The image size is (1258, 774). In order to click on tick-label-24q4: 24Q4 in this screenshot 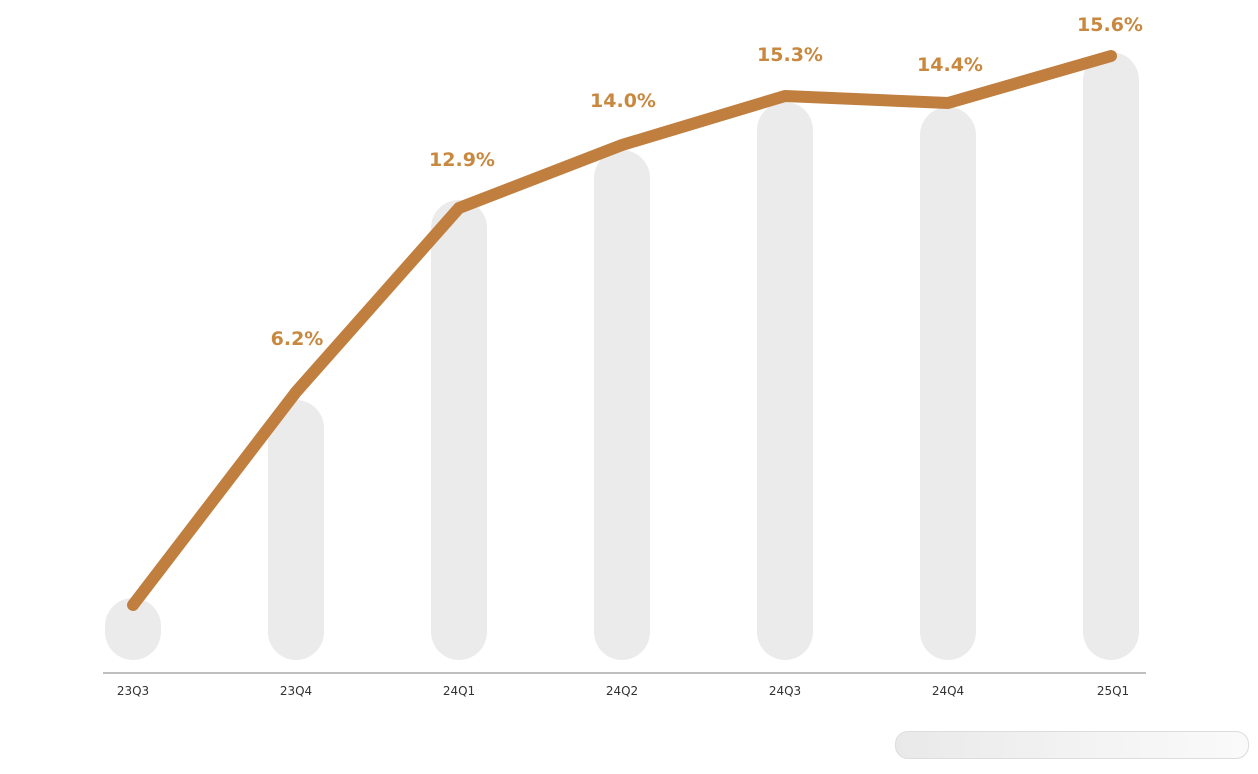, I will do `click(948, 691)`.